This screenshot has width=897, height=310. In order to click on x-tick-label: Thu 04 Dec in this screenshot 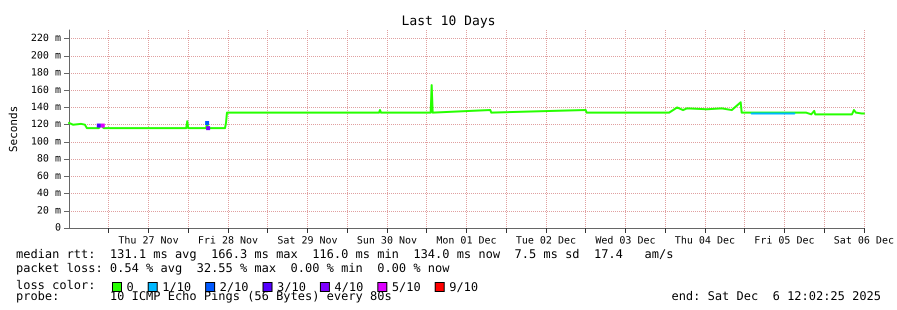, I will do `click(705, 241)`.